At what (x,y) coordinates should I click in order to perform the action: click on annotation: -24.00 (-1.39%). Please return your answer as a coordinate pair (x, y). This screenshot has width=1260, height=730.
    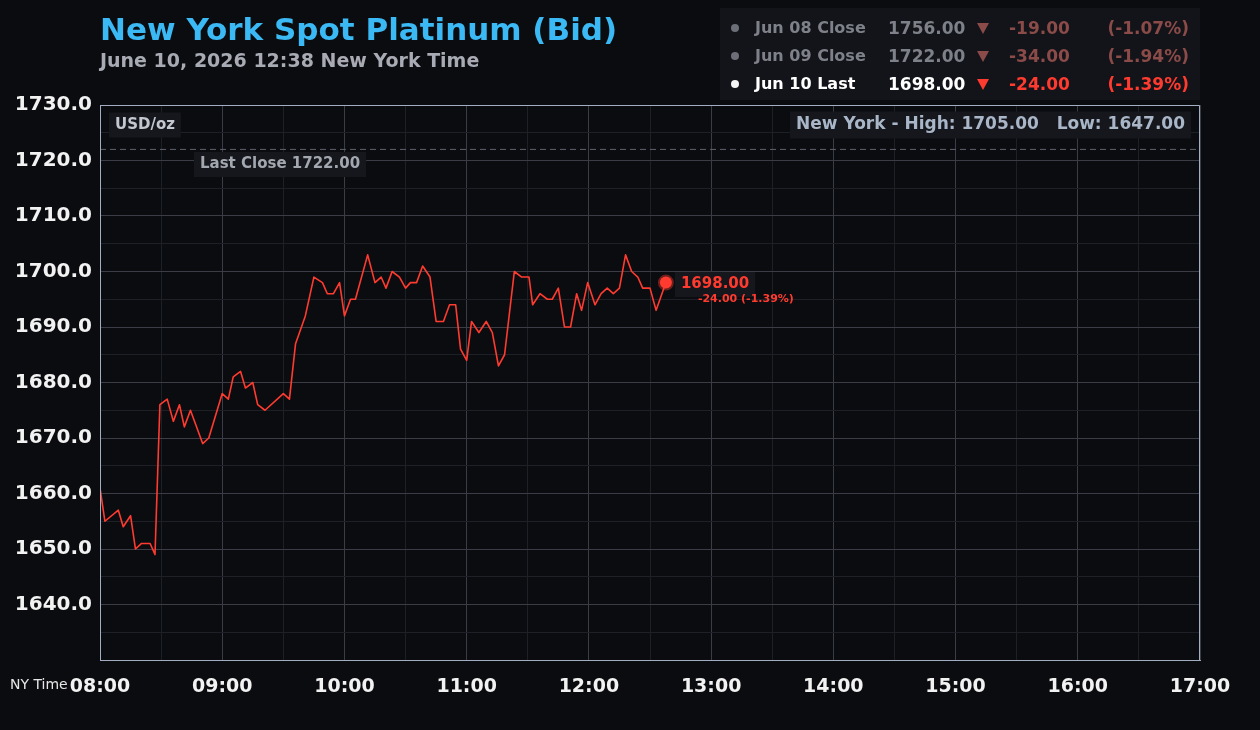
    Looking at the image, I should click on (745, 299).